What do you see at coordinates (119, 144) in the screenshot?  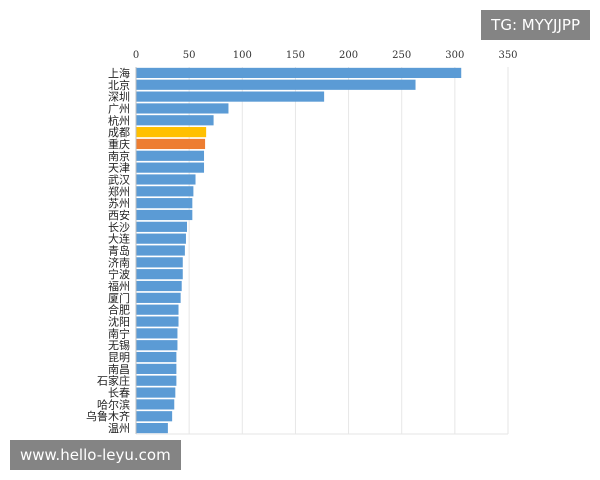 I see `category-label: 重庆` at bounding box center [119, 144].